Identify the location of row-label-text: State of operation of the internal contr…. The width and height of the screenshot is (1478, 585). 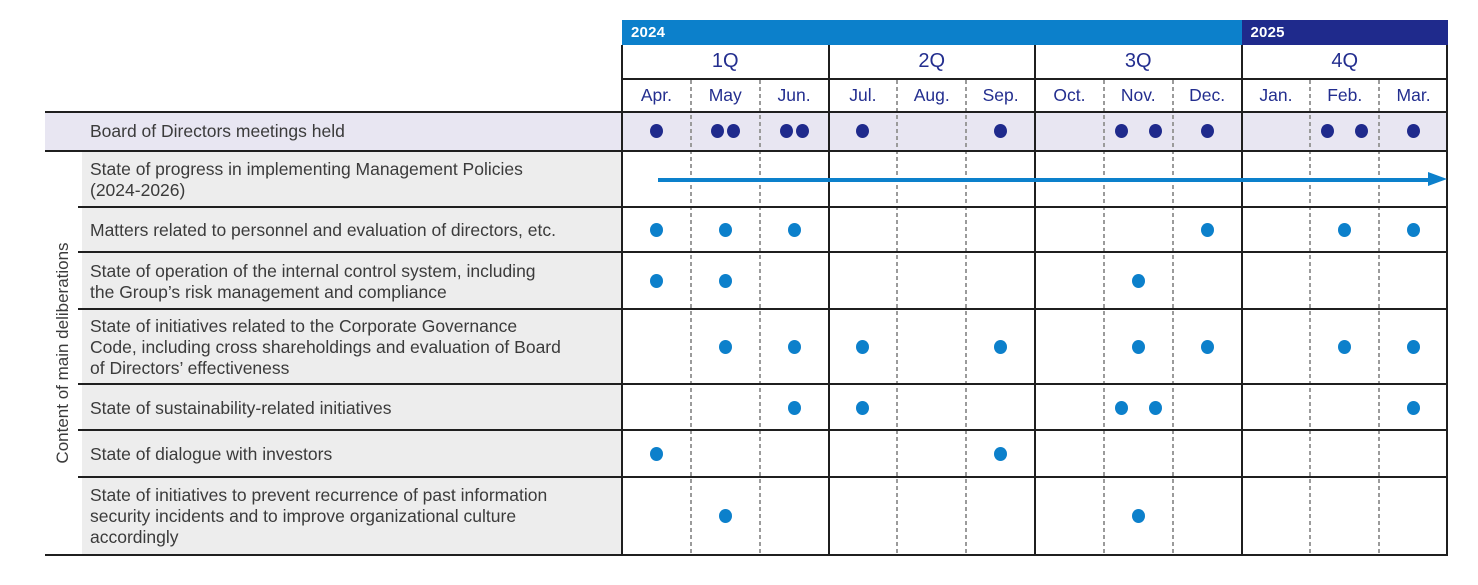
(313, 281).